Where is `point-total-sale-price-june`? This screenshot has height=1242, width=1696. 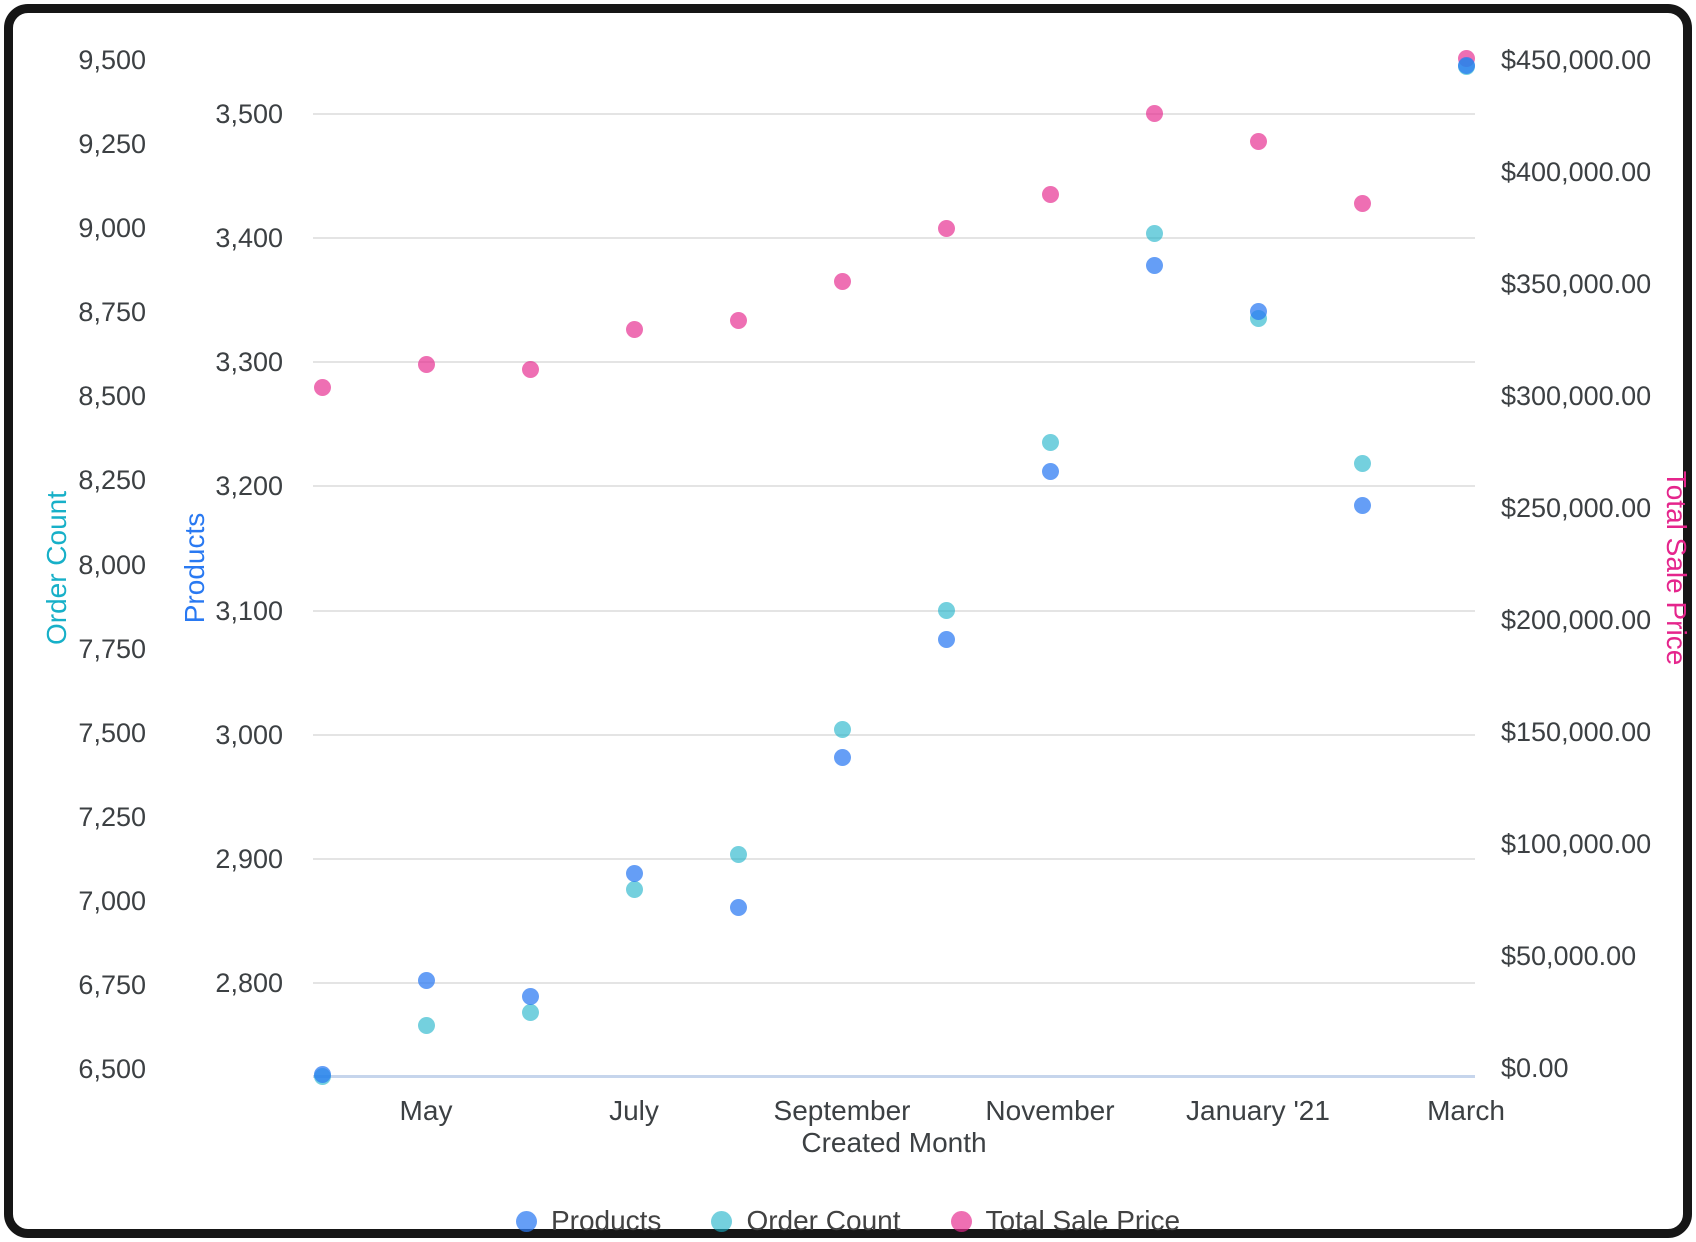 point-total-sale-price-june is located at coordinates (530, 369).